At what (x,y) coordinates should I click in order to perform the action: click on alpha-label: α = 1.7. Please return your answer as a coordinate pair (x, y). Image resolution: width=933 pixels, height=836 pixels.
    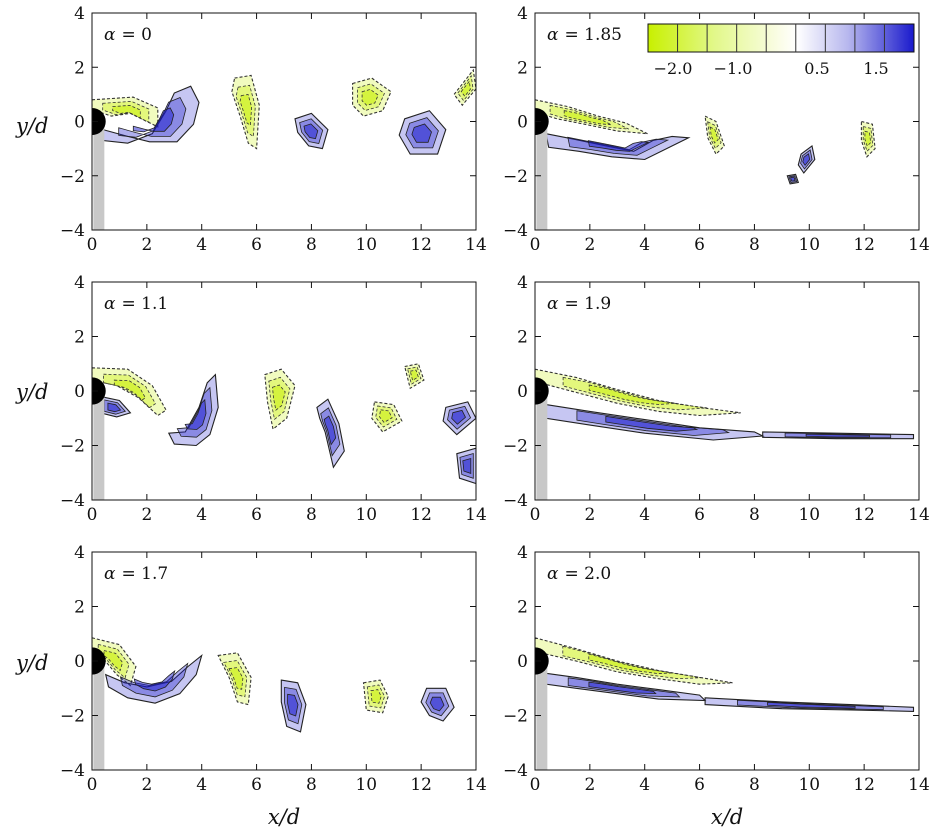
    Looking at the image, I should click on (136, 574).